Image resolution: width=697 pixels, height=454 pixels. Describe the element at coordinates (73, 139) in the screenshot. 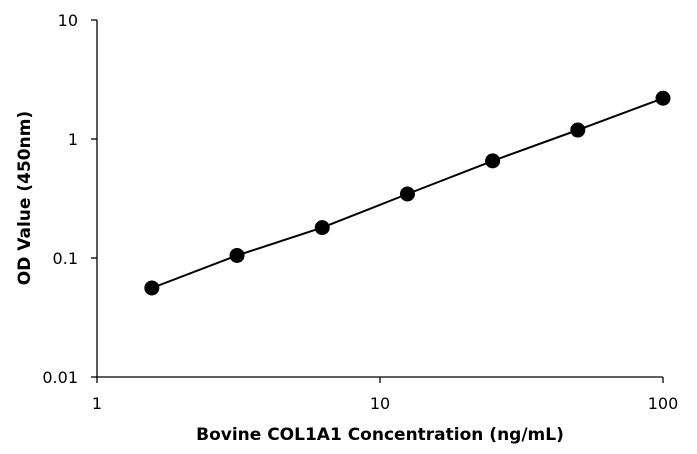

I see `y-tick-label: 1` at that location.